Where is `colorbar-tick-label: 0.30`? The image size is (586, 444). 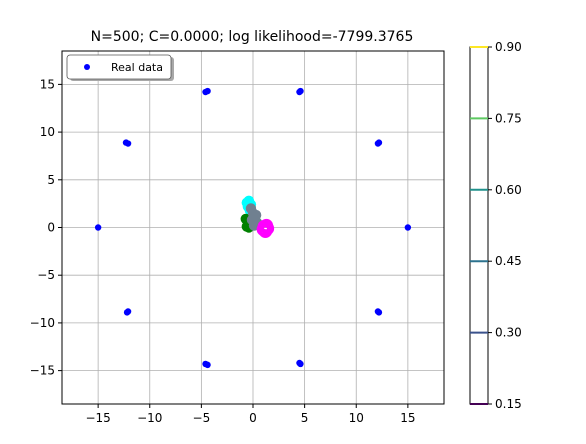
colorbar-tick-label: 0.30 is located at coordinates (508, 333).